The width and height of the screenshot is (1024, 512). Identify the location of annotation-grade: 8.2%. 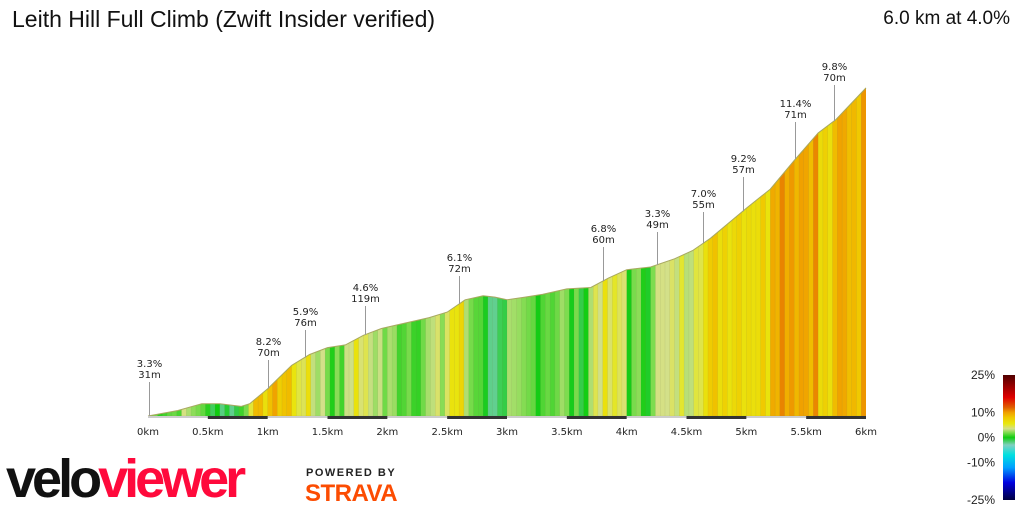
(268, 342).